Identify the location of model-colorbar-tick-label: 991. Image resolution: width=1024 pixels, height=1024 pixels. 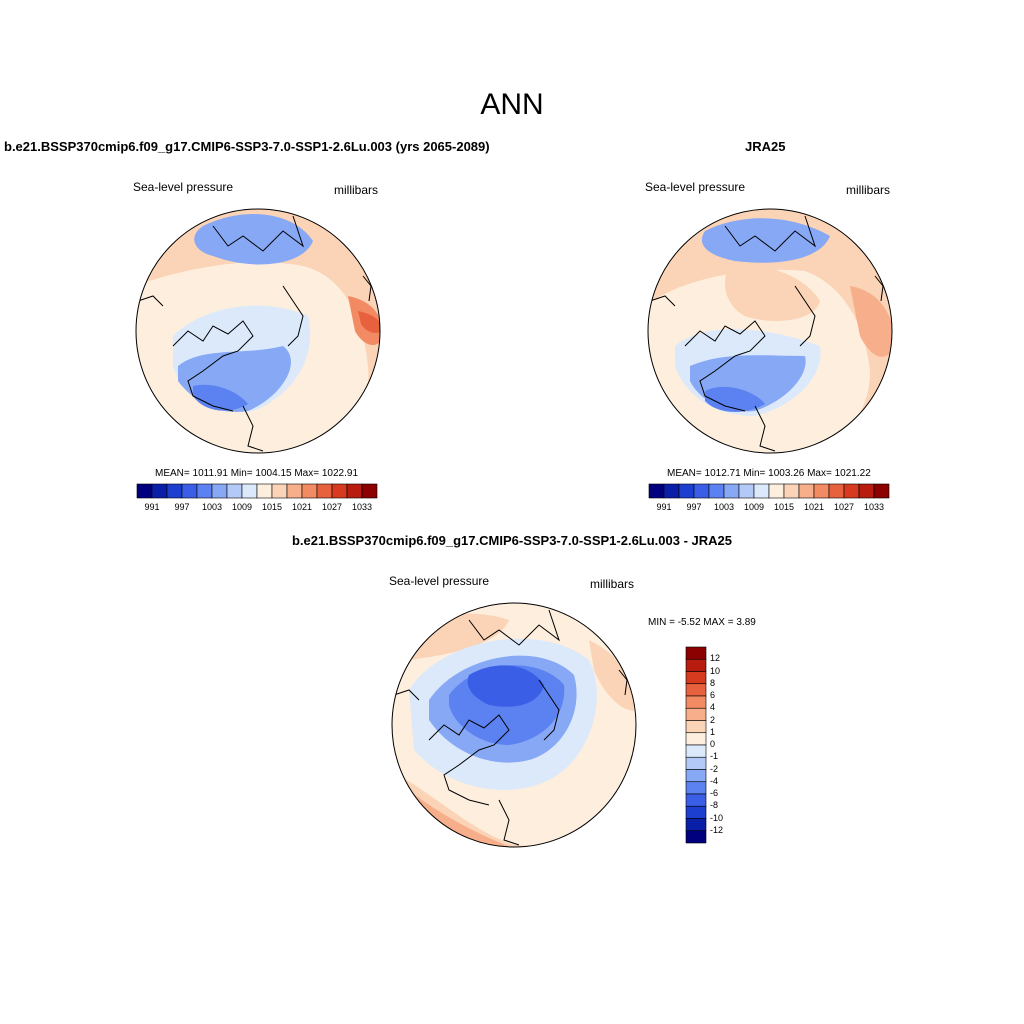
(152, 507).